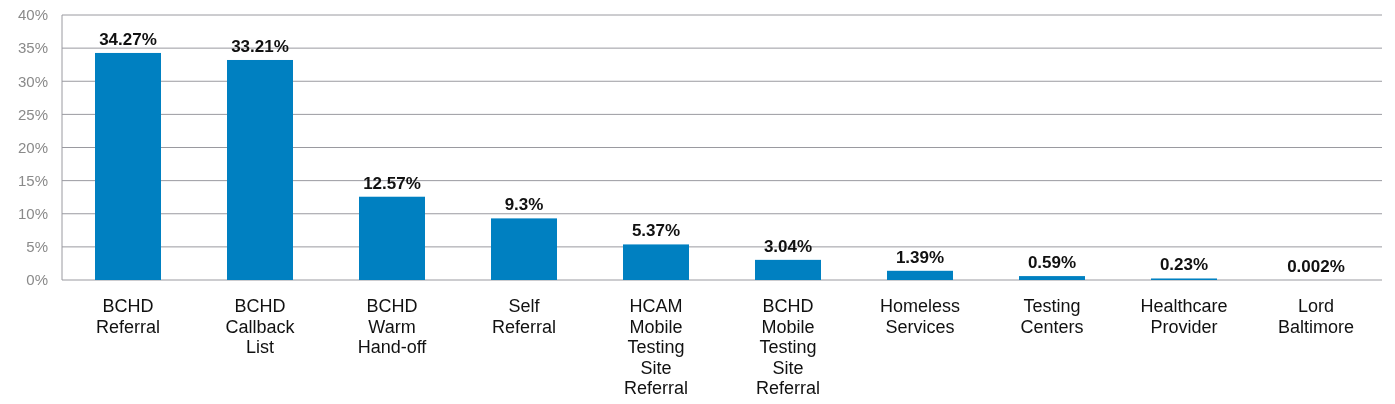  I want to click on y-tick-label: 10%, so click(32, 213).